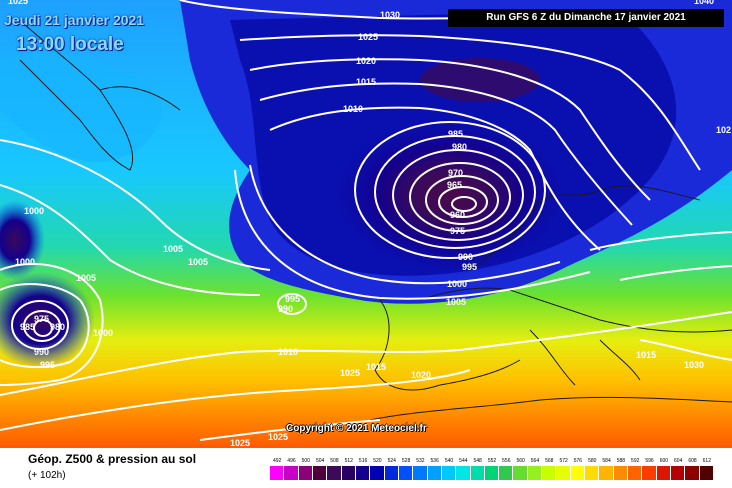 This screenshot has width=732, height=488. Describe the element at coordinates (47, 475) in the screenshot. I see `forecast-lead-time: (+ 102h)` at that location.